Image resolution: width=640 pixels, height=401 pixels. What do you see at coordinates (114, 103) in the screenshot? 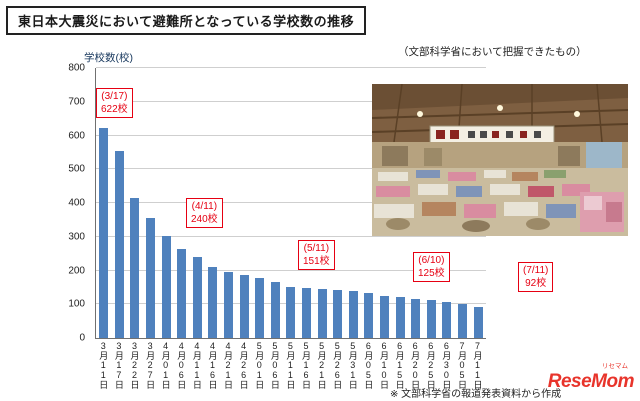
I see `callout-3-17: (3/17) 622校` at bounding box center [114, 103].